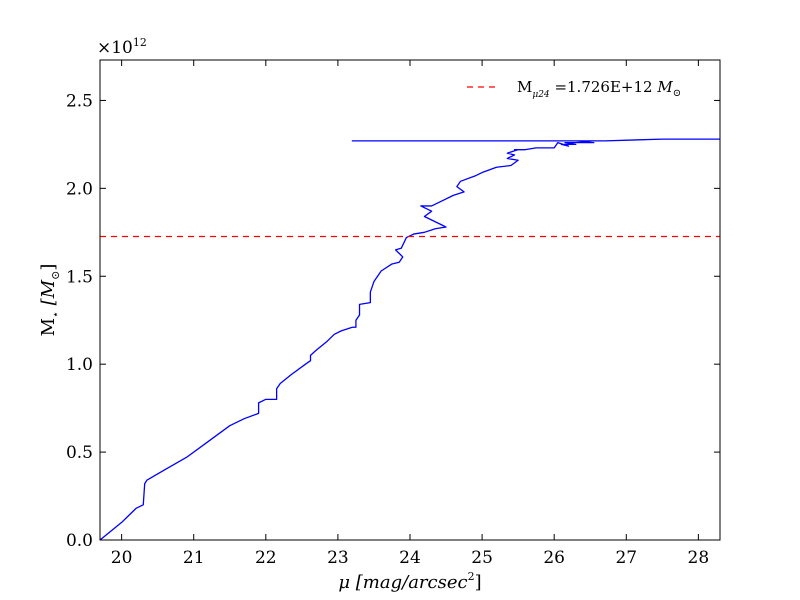 This screenshot has width=800, height=600. I want to click on x-tick-label: 22, so click(266, 558).